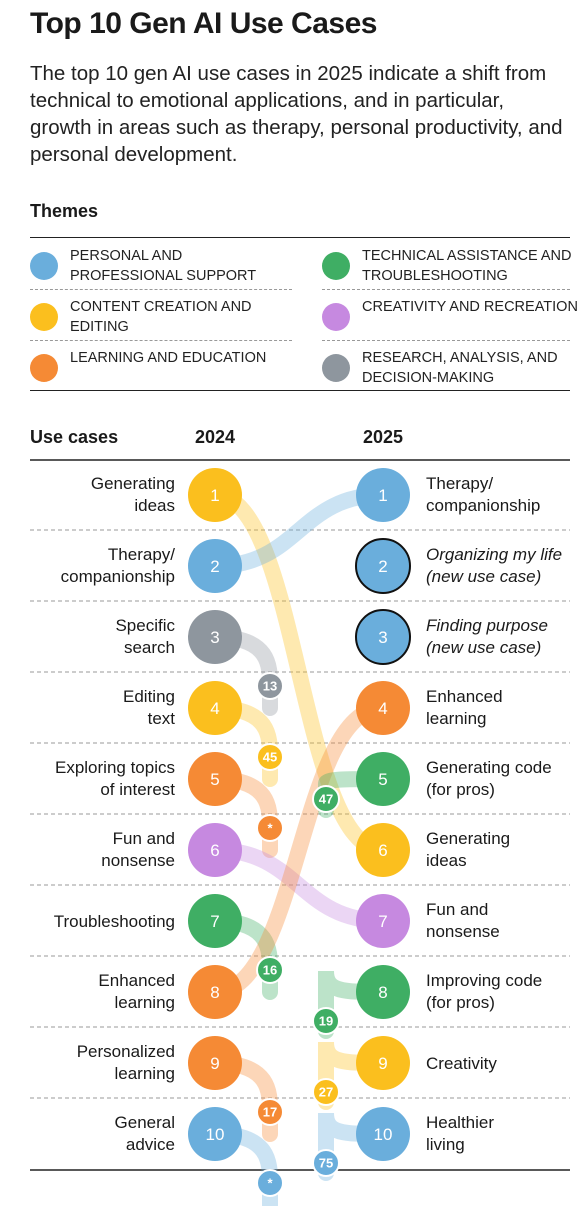  What do you see at coordinates (150, 1144) in the screenshot?
I see `use-case-2024-label: advice` at bounding box center [150, 1144].